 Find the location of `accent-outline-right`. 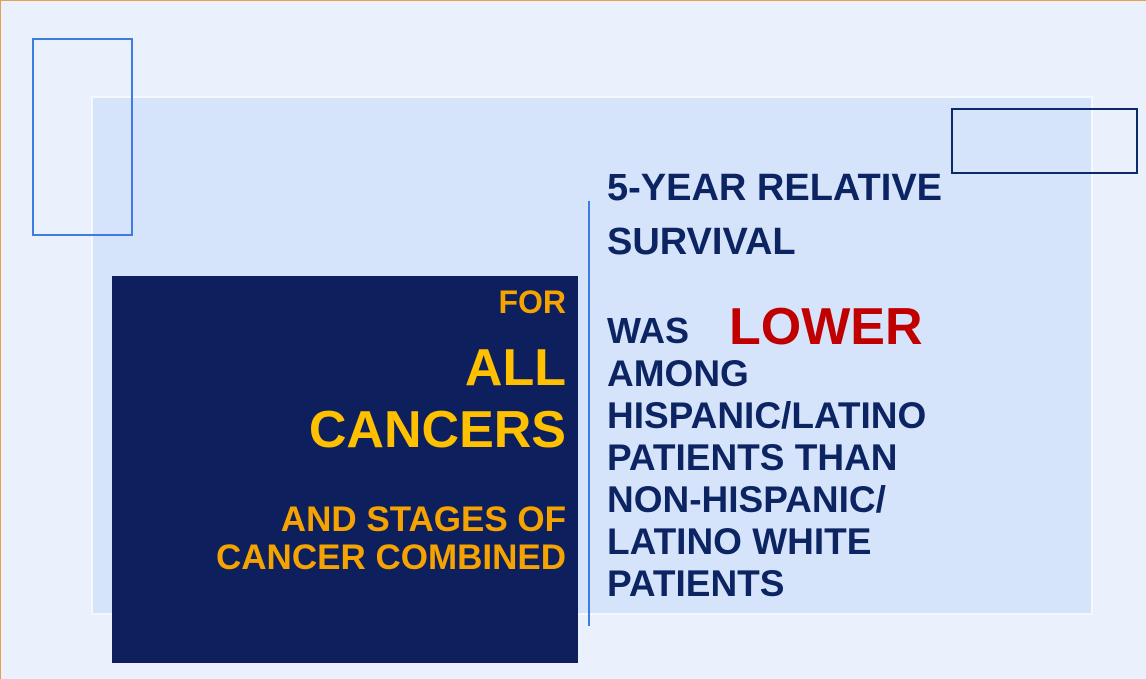

accent-outline-right is located at coordinates (1044, 141).